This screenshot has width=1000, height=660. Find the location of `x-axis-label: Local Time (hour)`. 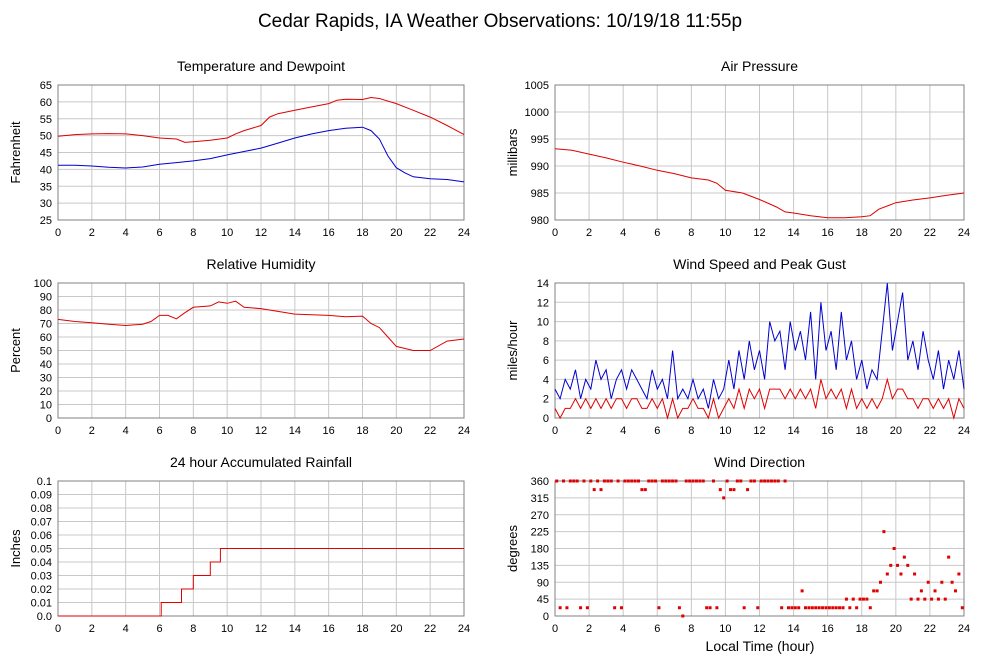

x-axis-label: Local Time (hour) is located at coordinates (760, 646).